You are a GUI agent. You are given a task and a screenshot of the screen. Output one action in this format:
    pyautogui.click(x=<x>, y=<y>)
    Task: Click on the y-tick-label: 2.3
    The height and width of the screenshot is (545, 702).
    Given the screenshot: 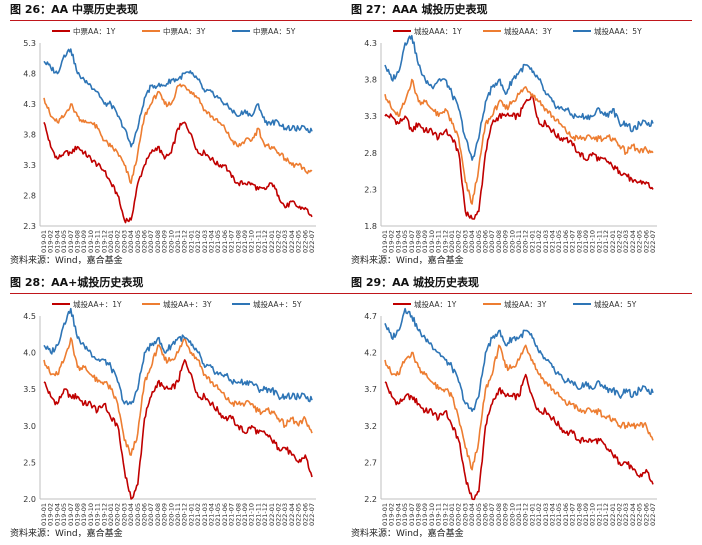 What is the action you would take?
    pyautogui.click(x=370, y=189)
    